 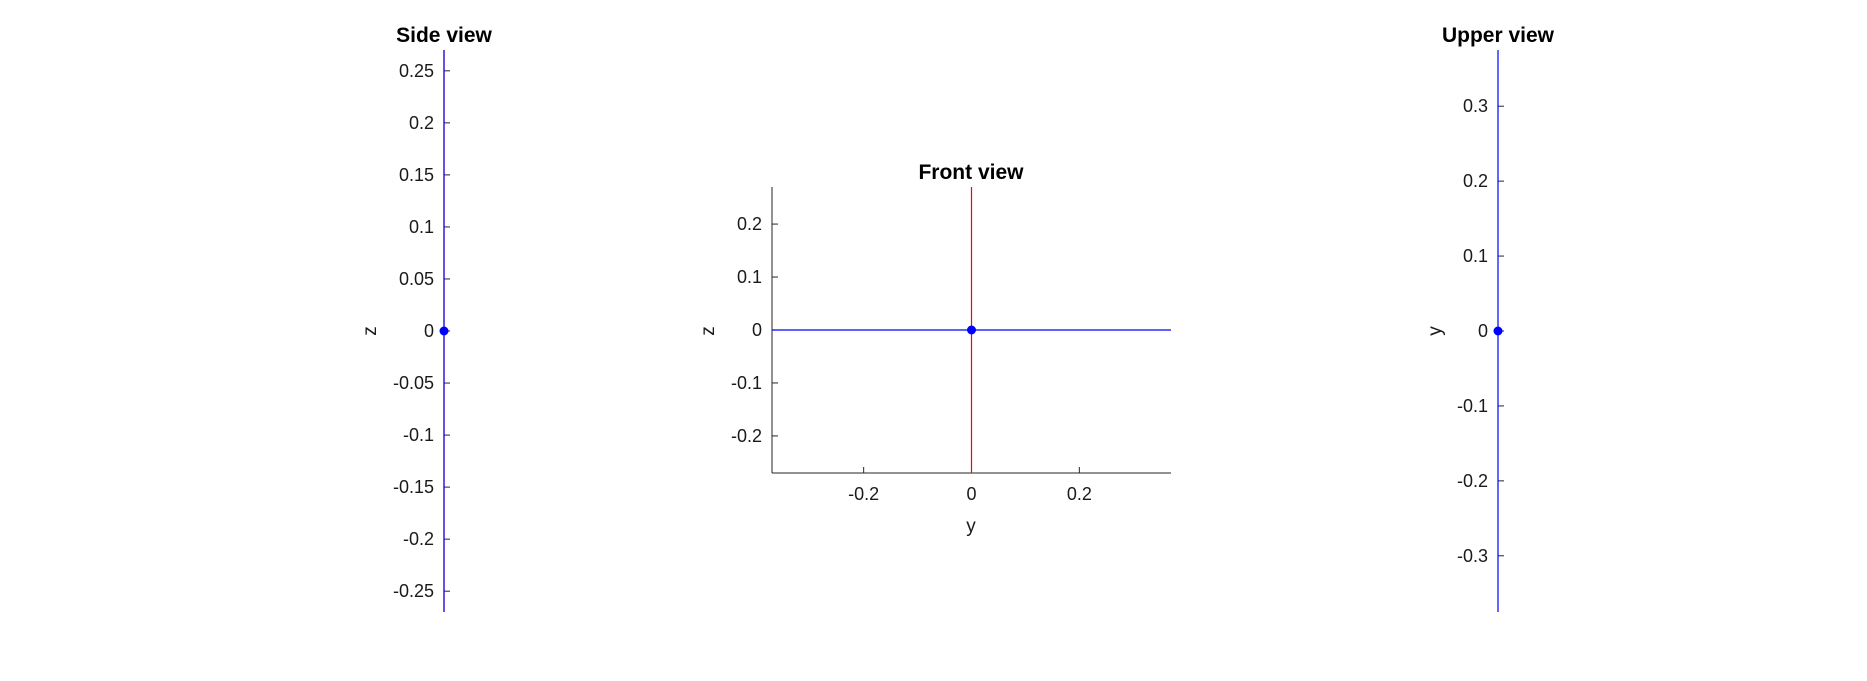 I want to click on side-y-tick-label: -0.1, so click(x=418, y=435).